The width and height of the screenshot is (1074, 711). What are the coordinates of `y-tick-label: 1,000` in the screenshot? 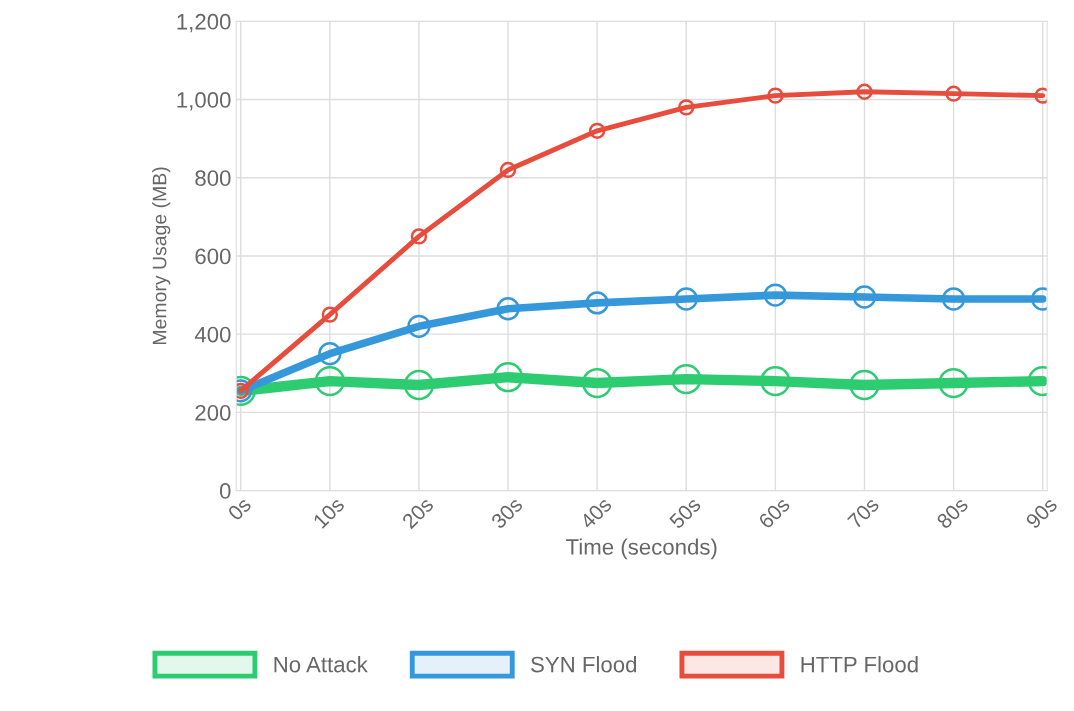 It's located at (204, 101).